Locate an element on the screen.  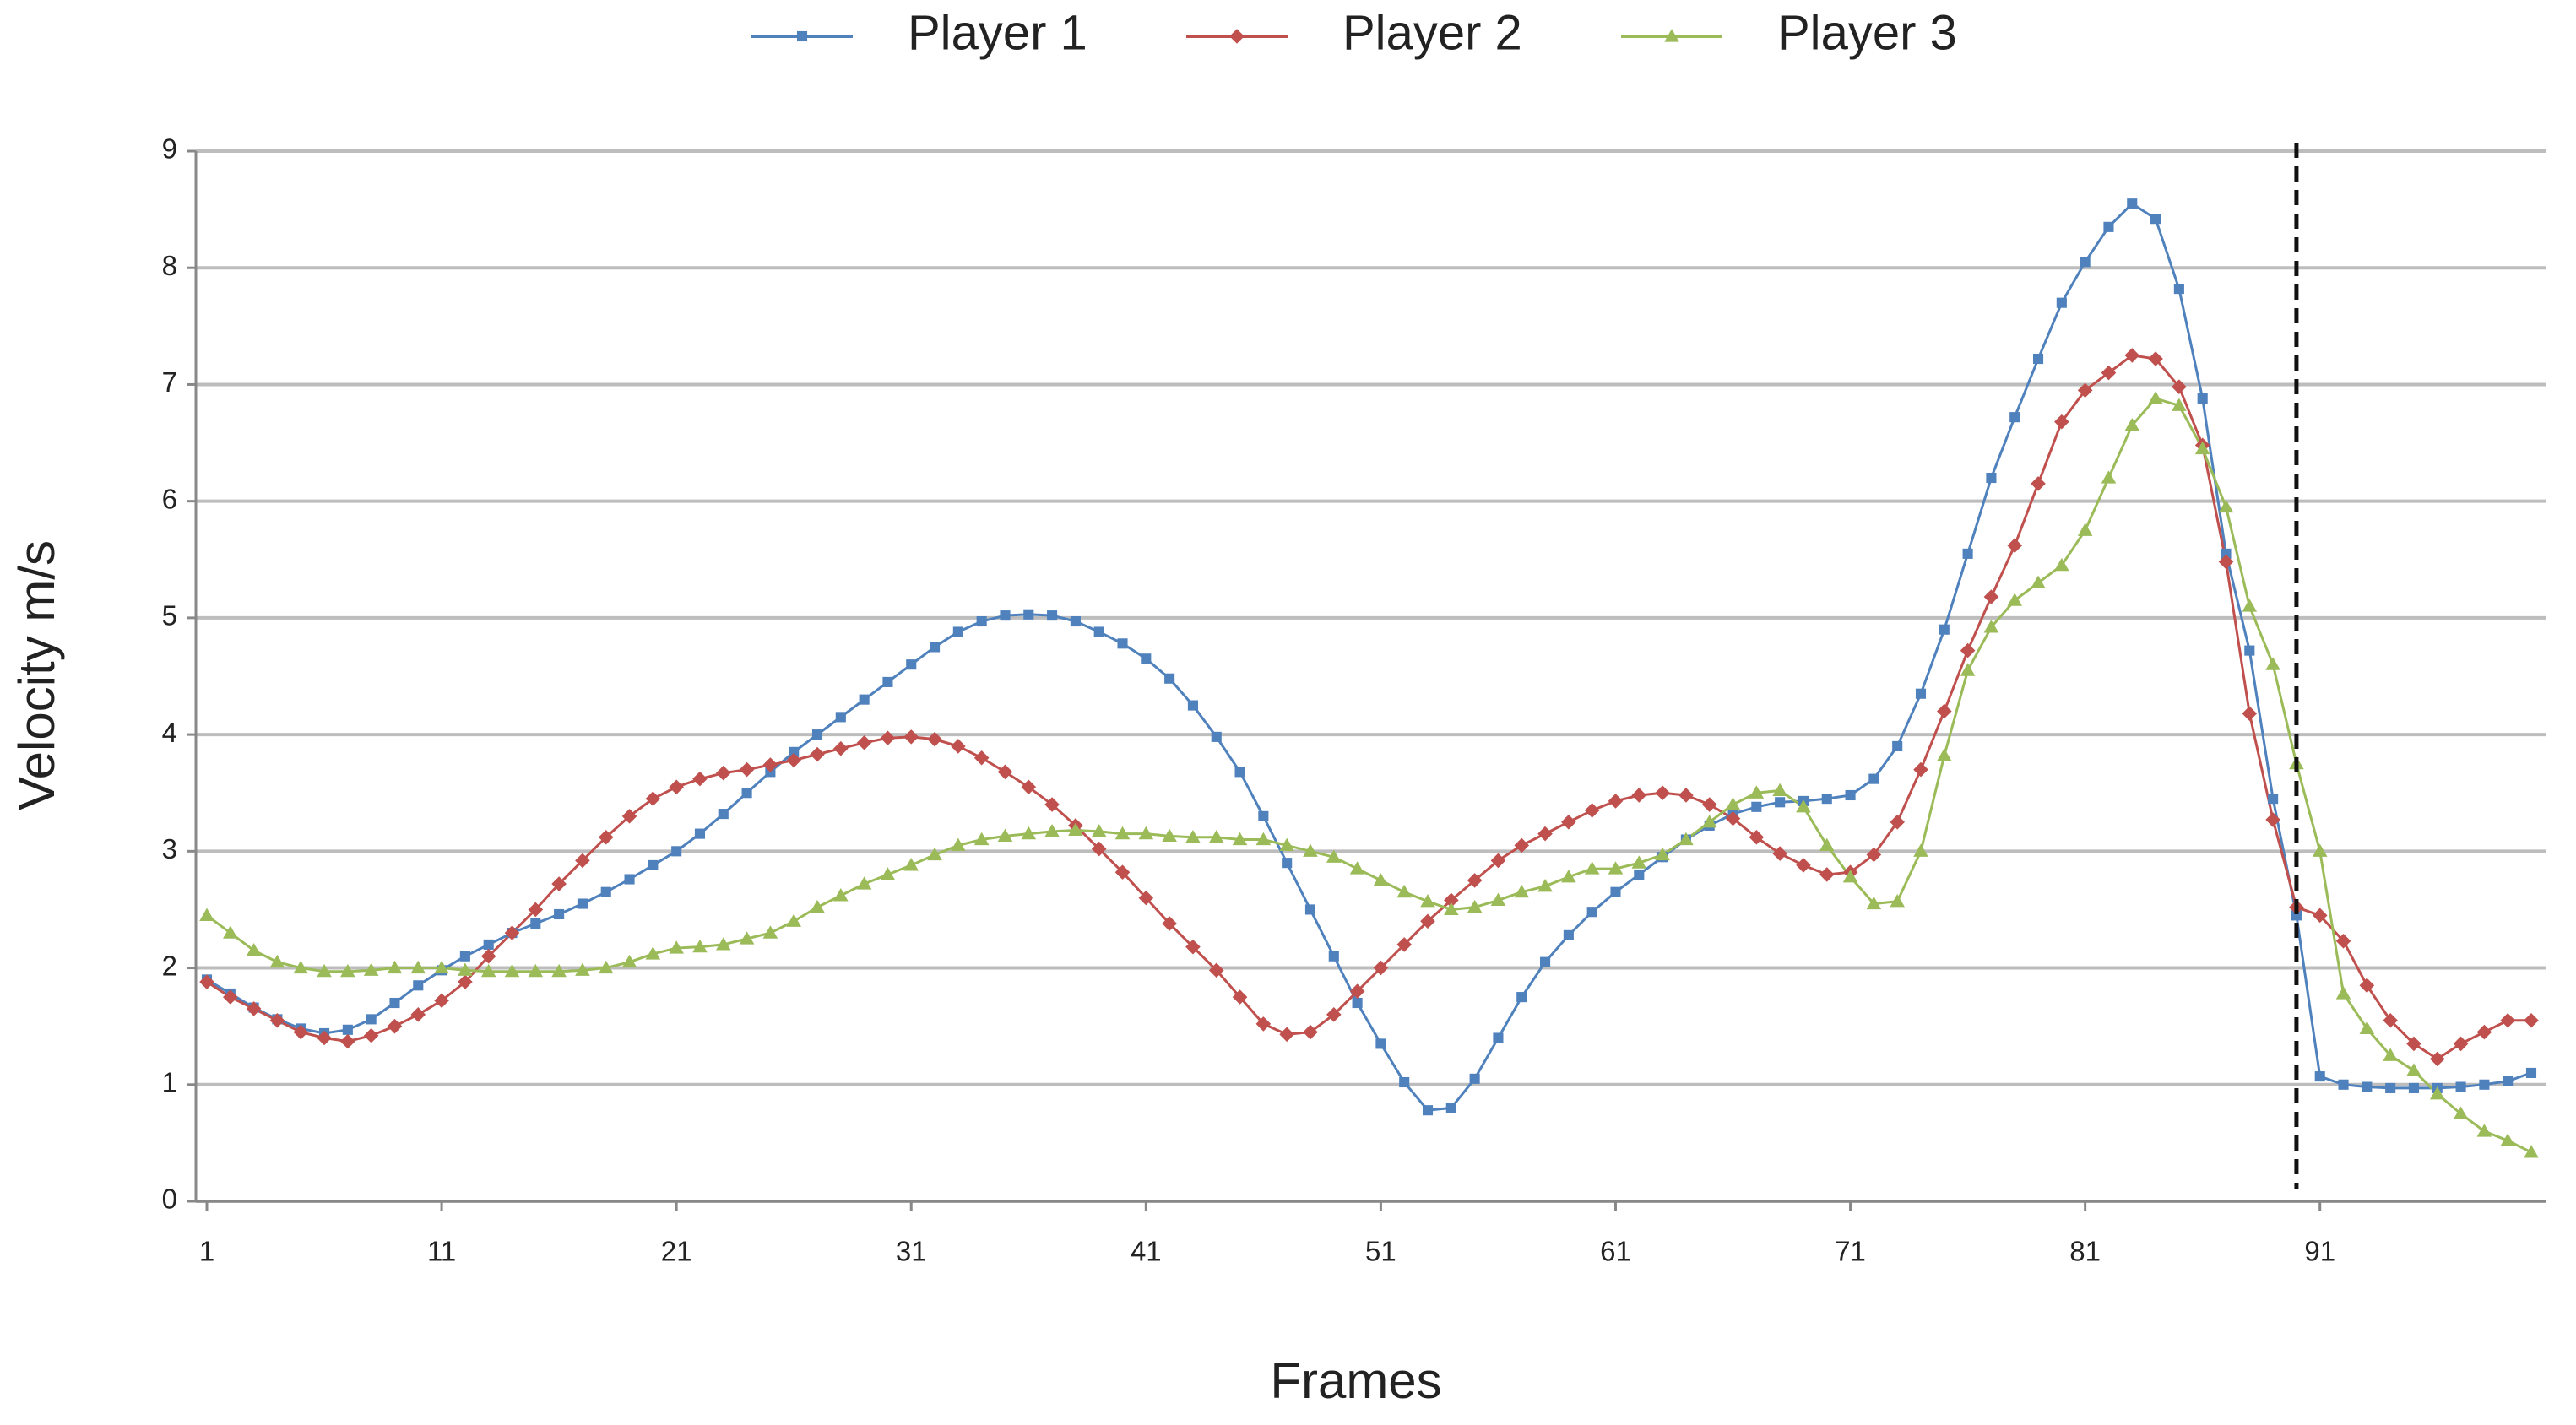
x-tick-label: 81 is located at coordinates (2085, 1251).